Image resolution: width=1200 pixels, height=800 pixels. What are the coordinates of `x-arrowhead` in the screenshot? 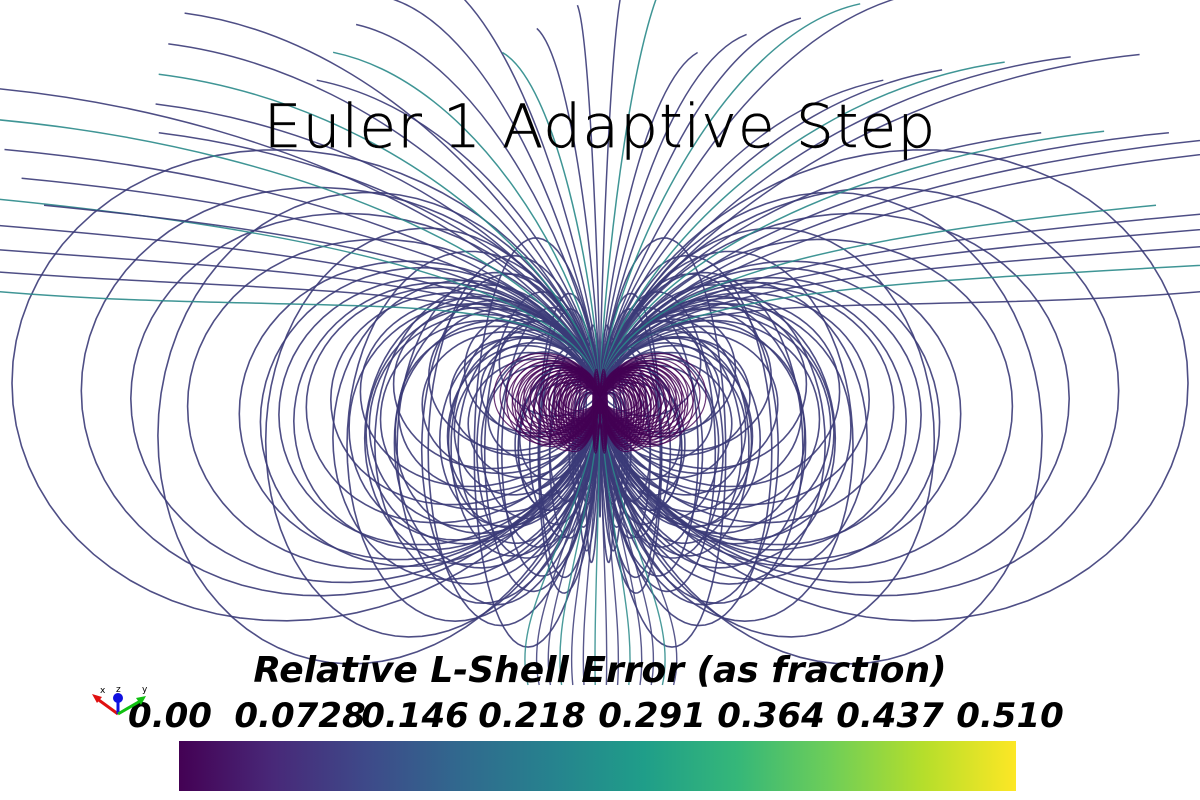 It's located at (97, 698).